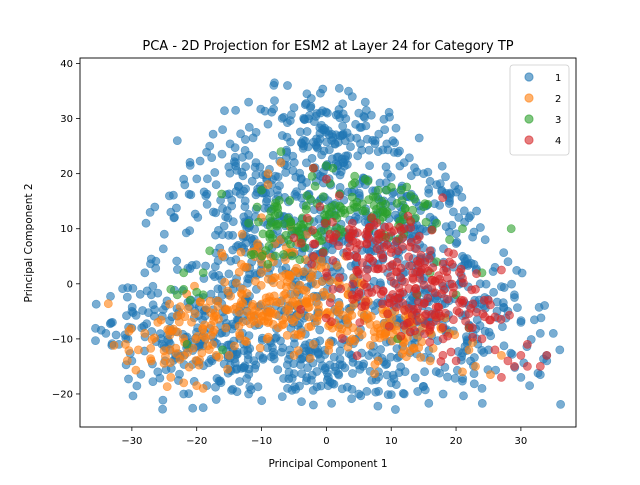 Image resolution: width=640 pixels, height=485 pixels. What do you see at coordinates (529, 77) in the screenshot?
I see `legend-marker` at bounding box center [529, 77].